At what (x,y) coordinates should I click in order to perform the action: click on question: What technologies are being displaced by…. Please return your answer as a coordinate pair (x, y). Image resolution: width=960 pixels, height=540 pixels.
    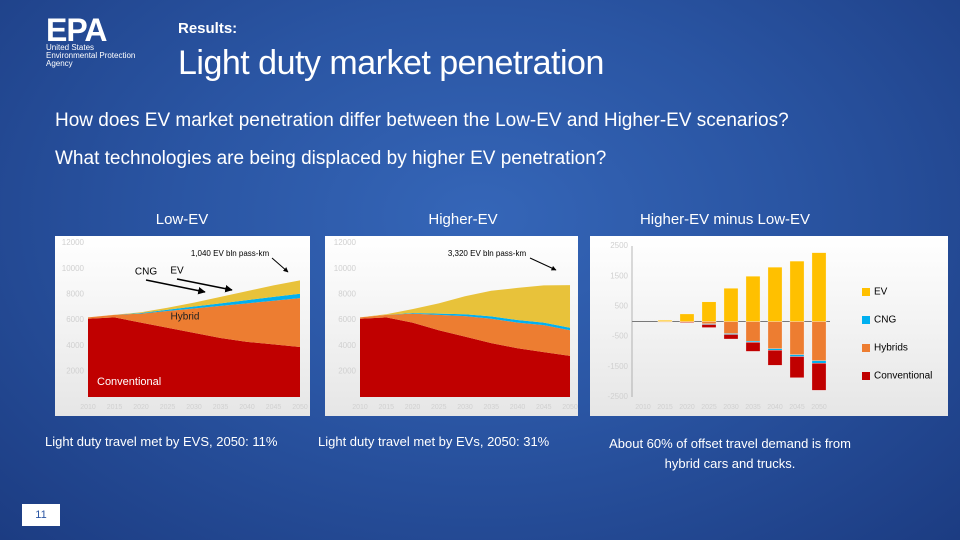
    Looking at the image, I should click on (331, 158).